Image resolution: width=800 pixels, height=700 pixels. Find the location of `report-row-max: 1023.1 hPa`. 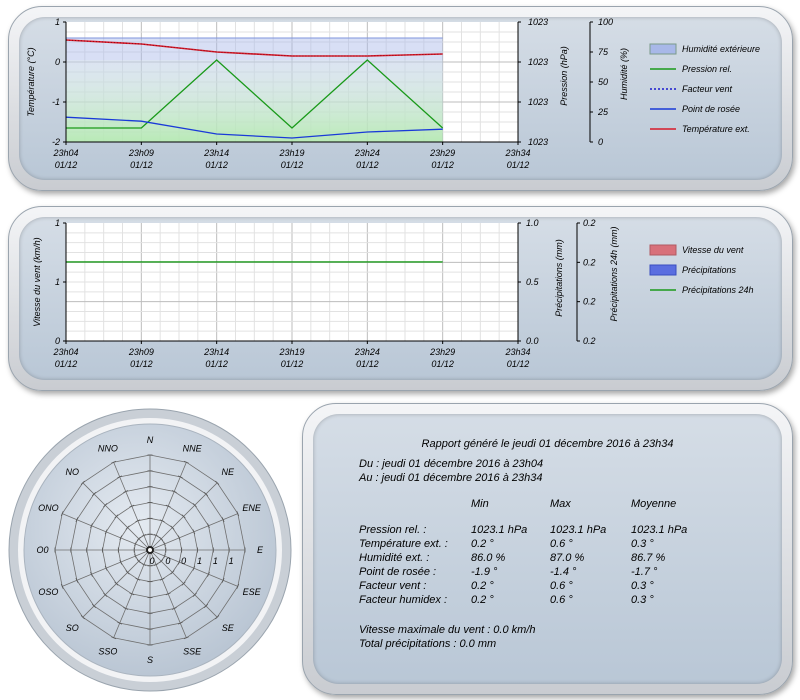

report-row-max: 1023.1 hPa is located at coordinates (578, 530).